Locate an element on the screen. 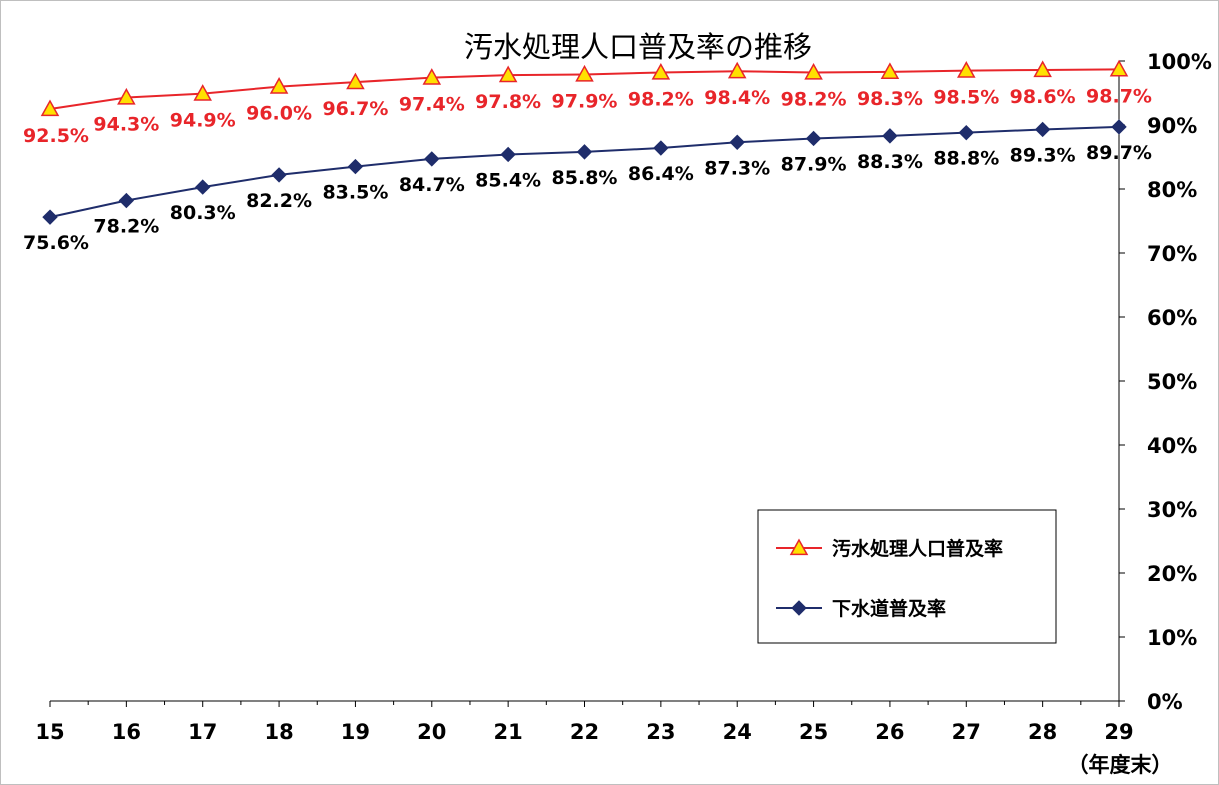 The image size is (1219, 785). data-label: 96.0% is located at coordinates (279, 114).